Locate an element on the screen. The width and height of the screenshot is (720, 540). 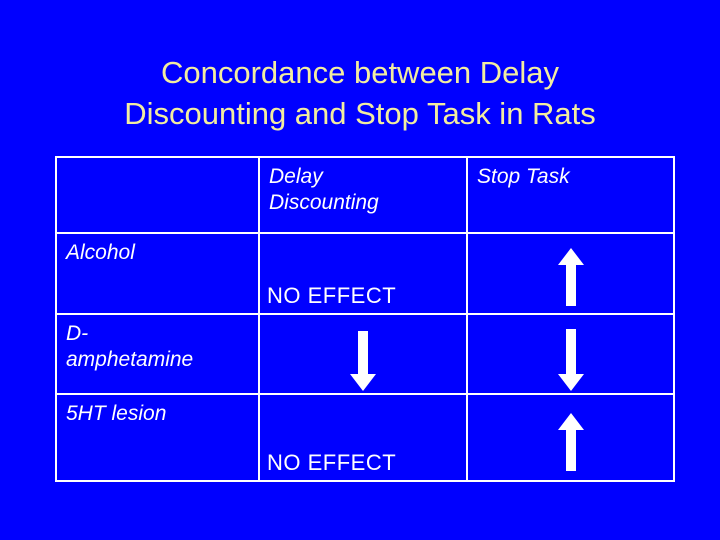
table-row: Alcohol NO EFFECT is located at coordinates (365, 273).